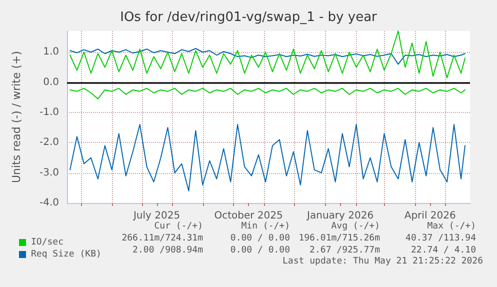  What do you see at coordinates (16, 117) in the screenshot?
I see `y-axis-title: Units read (-) / write (+)` at bounding box center [16, 117].